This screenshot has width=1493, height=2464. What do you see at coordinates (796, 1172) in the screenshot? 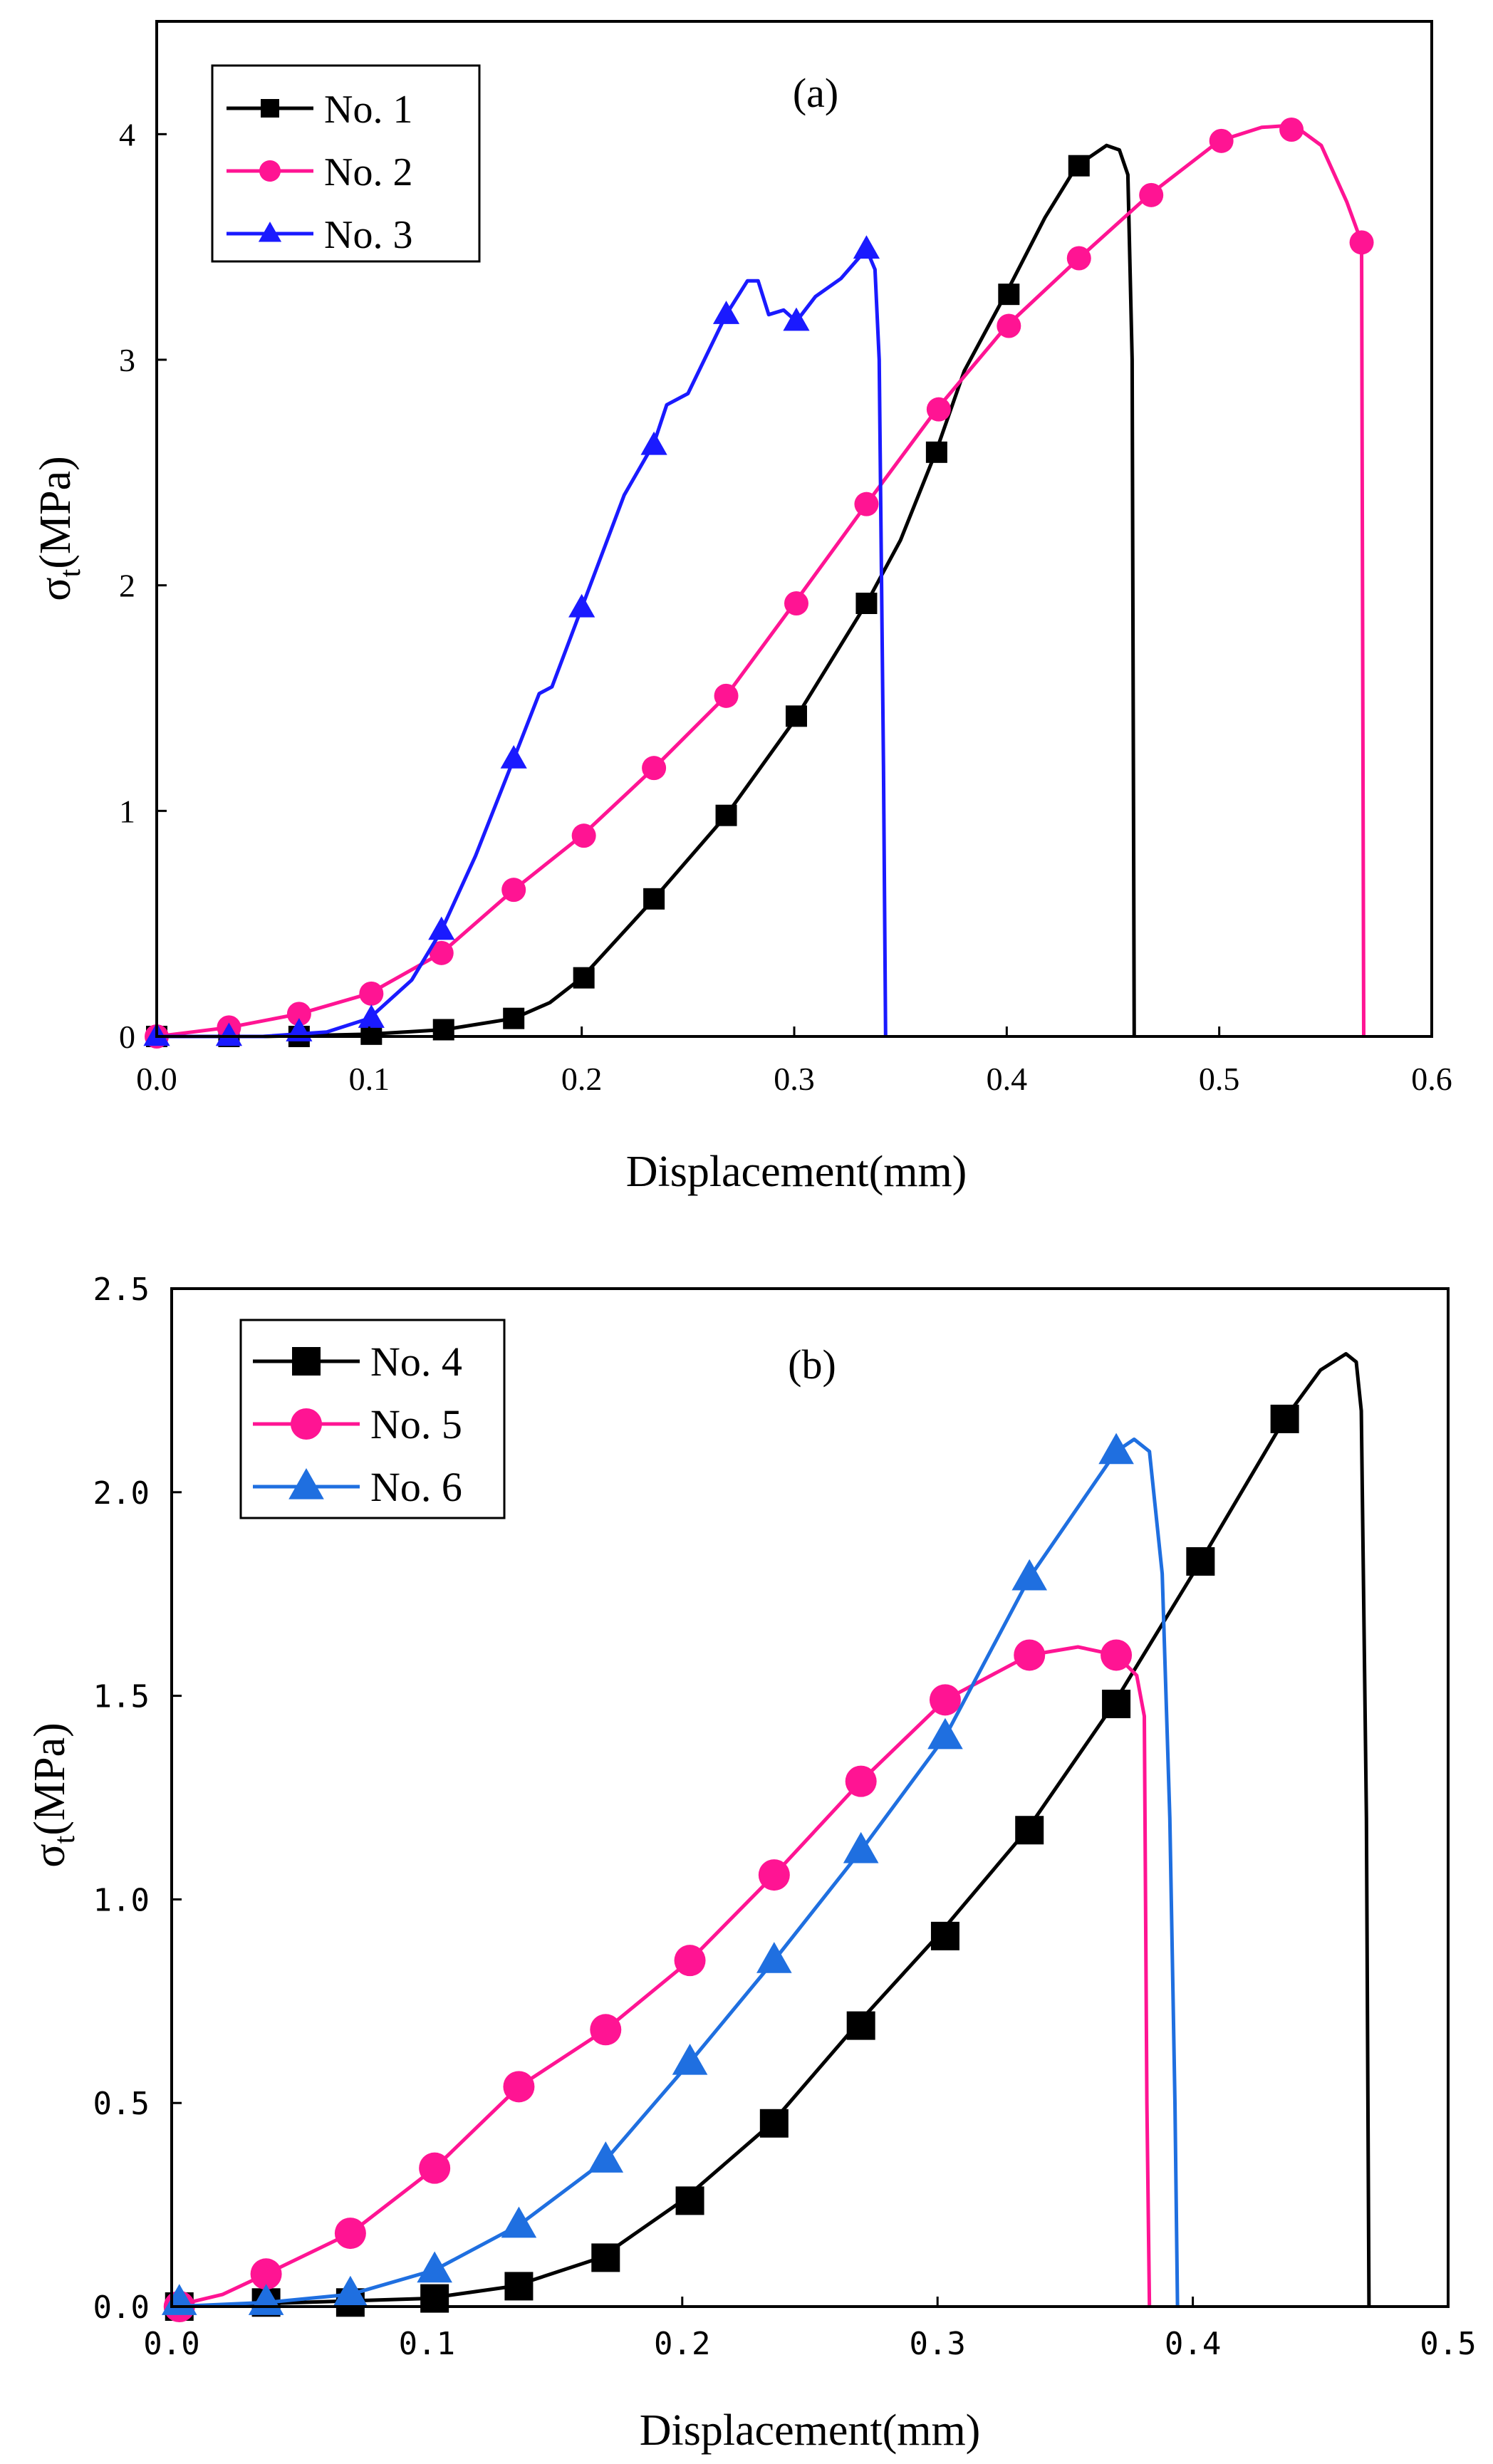
I see `panel-a-x-axis-label: Displacement(mm)` at bounding box center [796, 1172].